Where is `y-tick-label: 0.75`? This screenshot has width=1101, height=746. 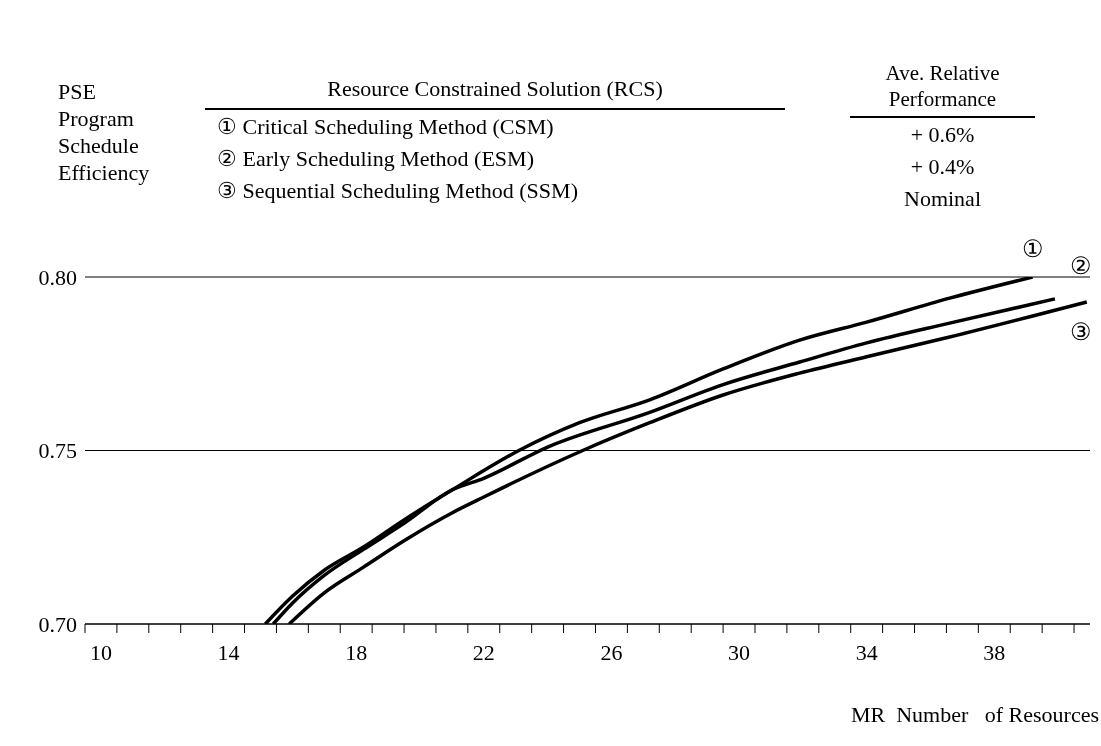 y-tick-label: 0.75 is located at coordinates (57, 451).